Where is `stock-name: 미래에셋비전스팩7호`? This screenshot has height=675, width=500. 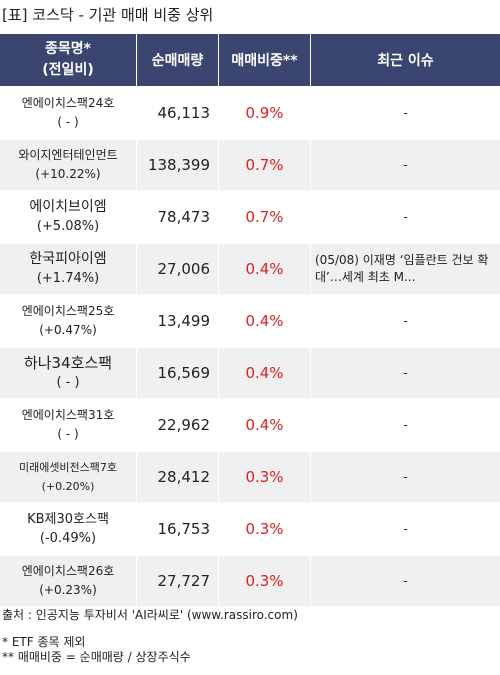
stock-name: 미래에셋비전스팩7호 is located at coordinates (68, 467).